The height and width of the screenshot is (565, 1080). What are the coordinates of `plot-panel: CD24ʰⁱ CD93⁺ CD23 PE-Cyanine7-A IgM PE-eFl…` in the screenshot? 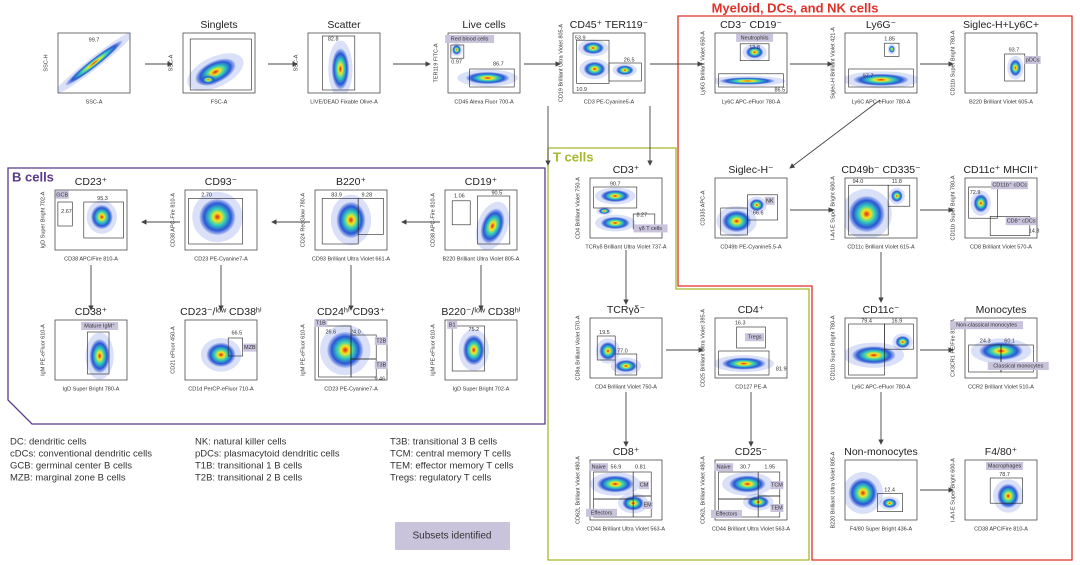 It's located at (344, 349).